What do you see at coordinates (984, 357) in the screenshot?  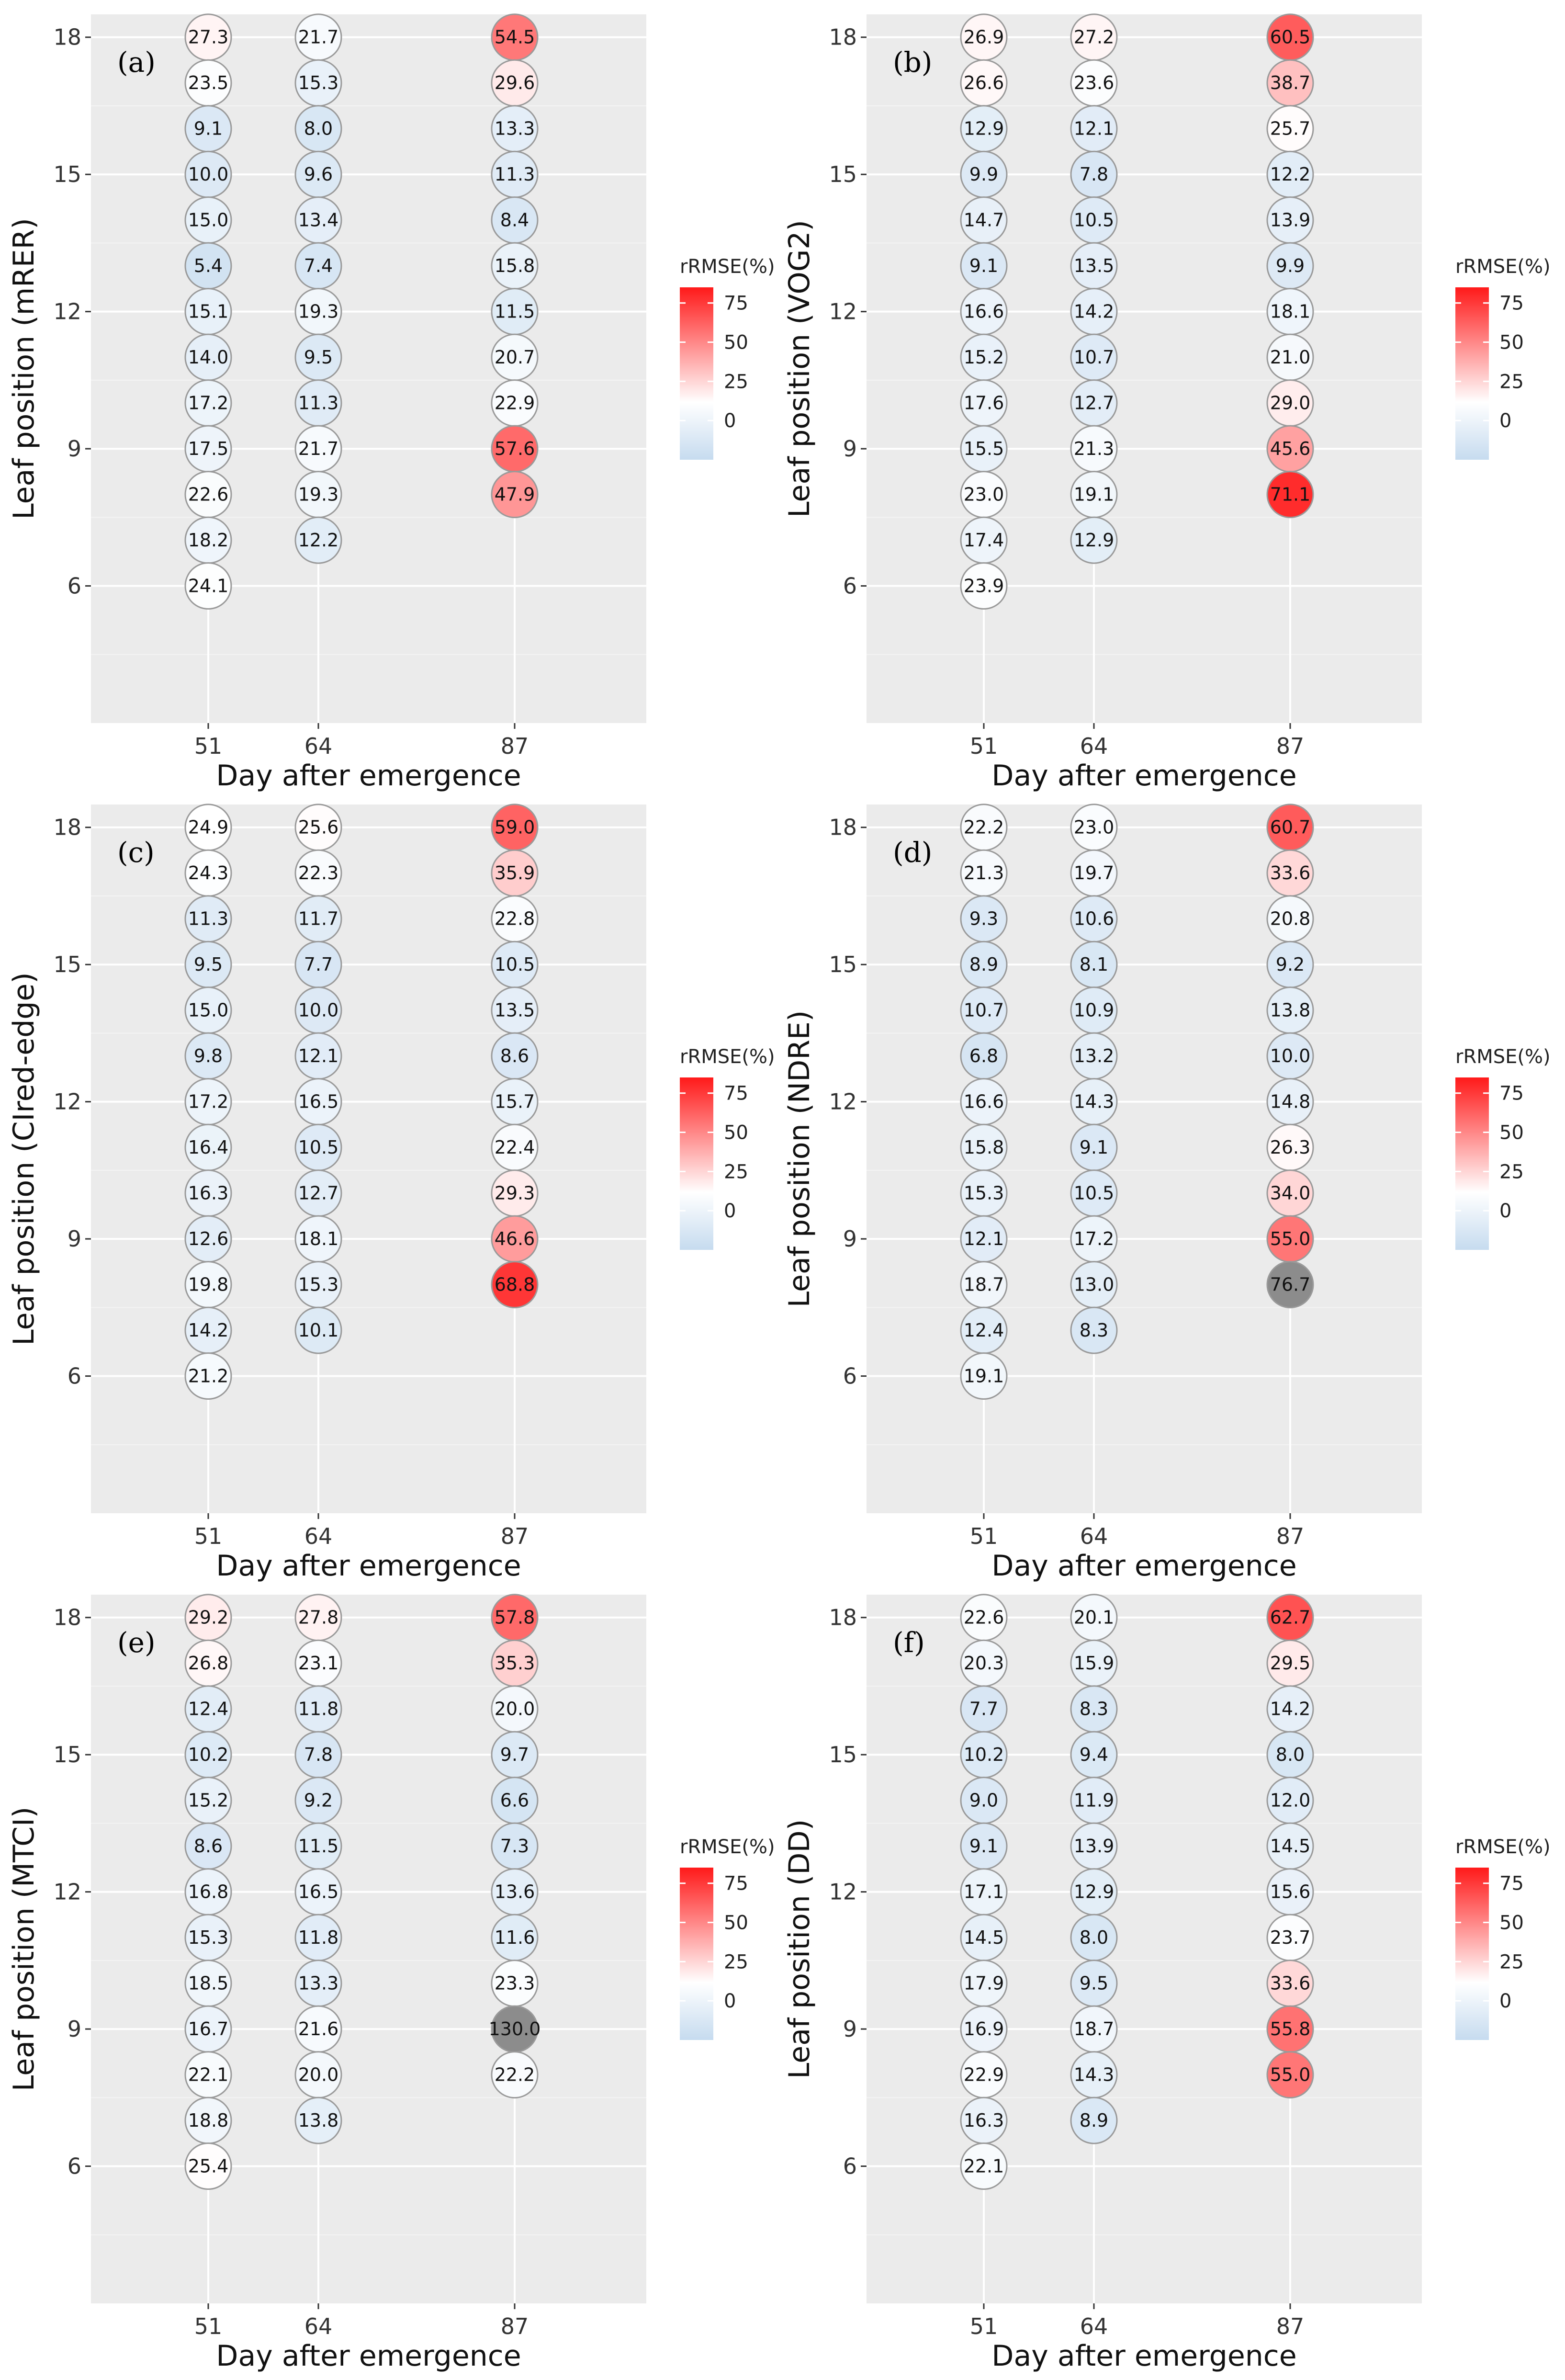 I see `data-label: 15.2` at bounding box center [984, 357].